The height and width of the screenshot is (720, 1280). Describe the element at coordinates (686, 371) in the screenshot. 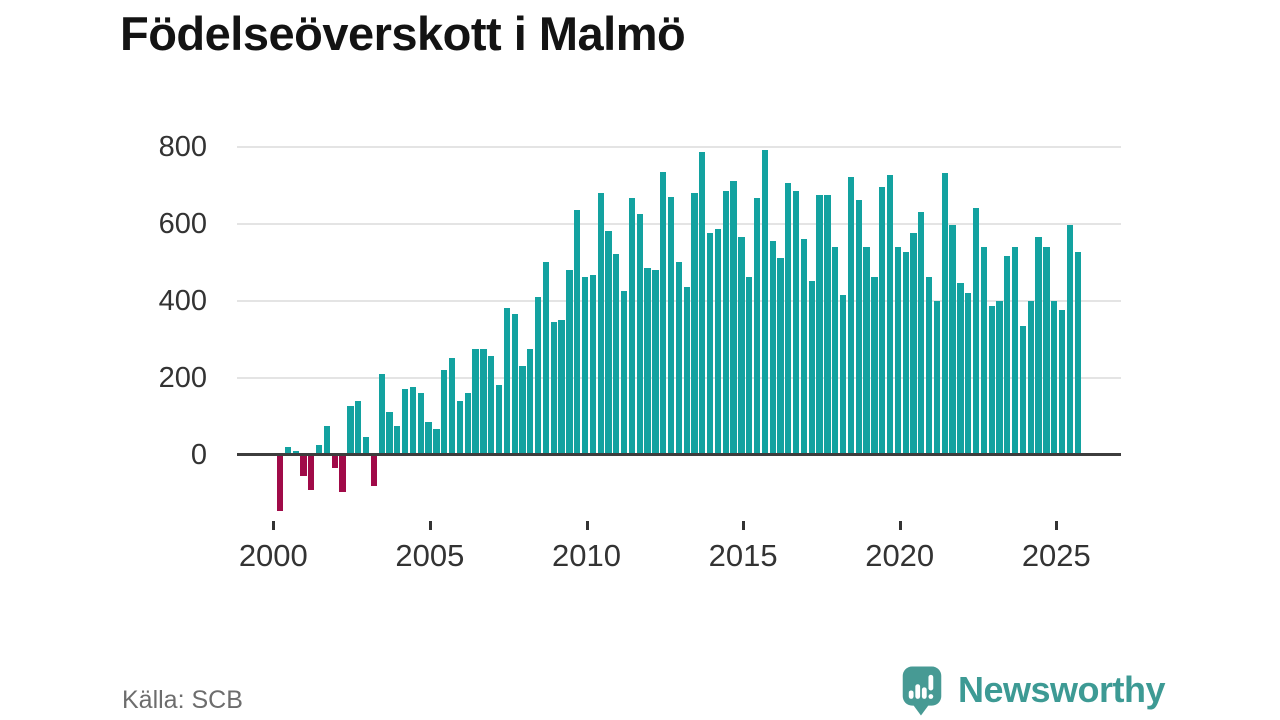

I see `bar-2013-q1` at that location.